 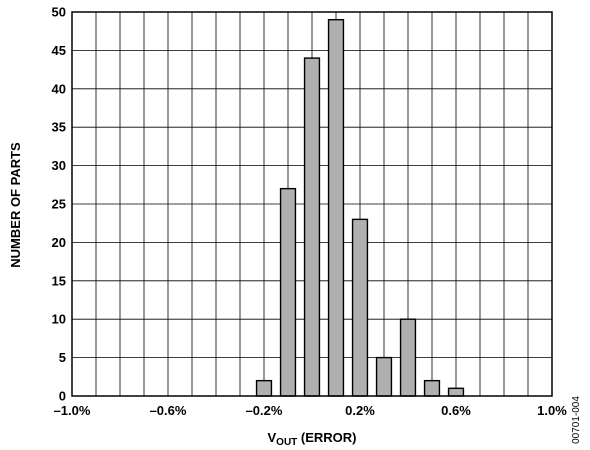 What do you see at coordinates (72, 410) in the screenshot?
I see `x-tick-label: –1.0%` at bounding box center [72, 410].